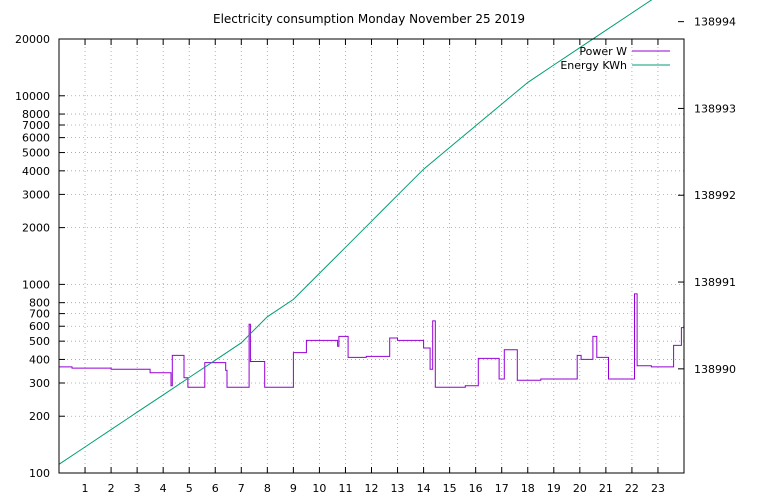 The image size is (768, 500). I want to click on x-tick-label: 14, so click(424, 488).